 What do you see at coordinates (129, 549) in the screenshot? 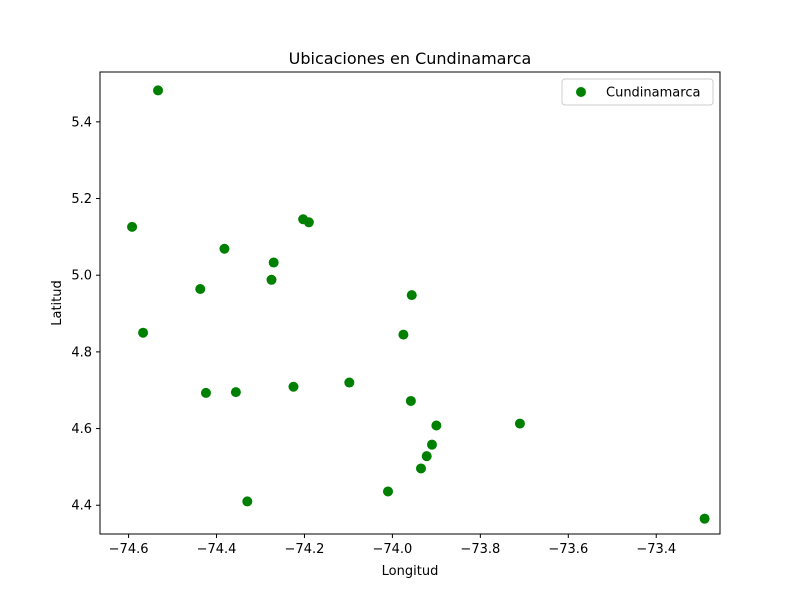
I see `x-tick-label: −74.6` at bounding box center [129, 549].